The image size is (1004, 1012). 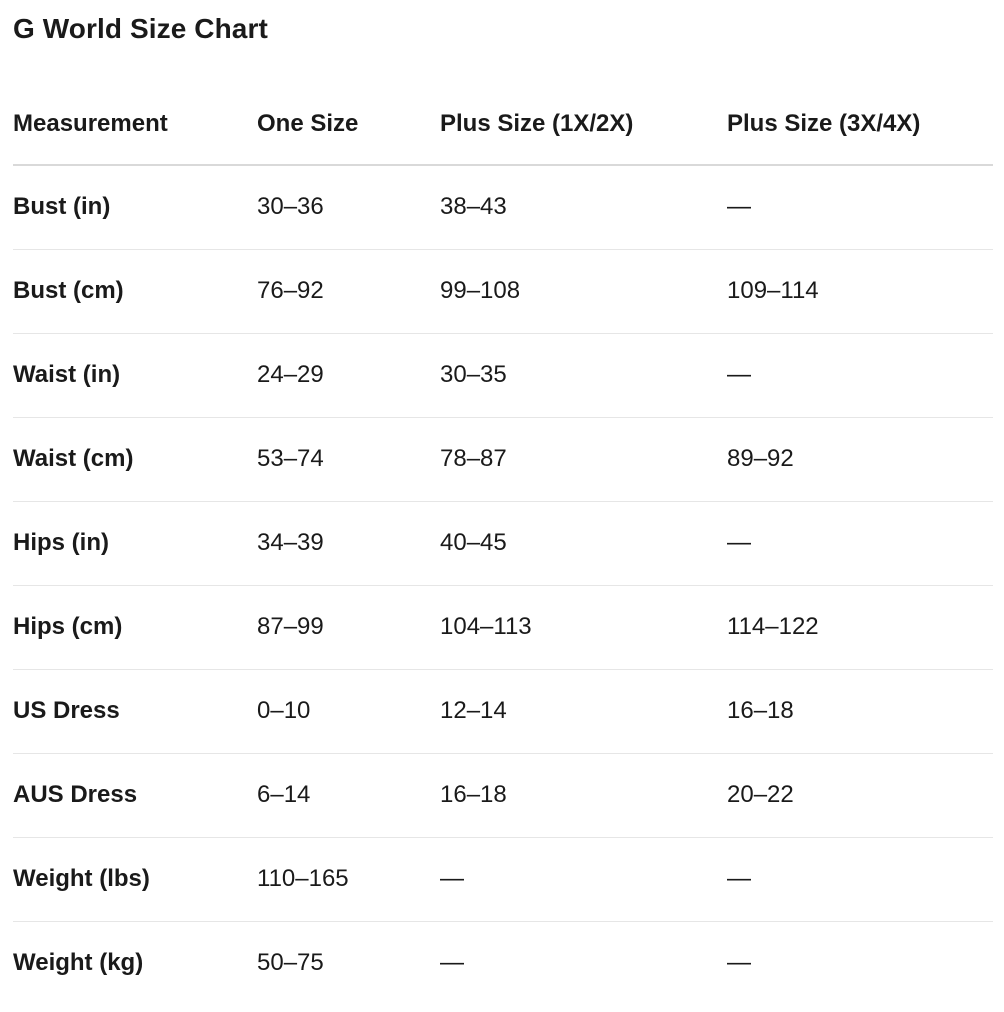 What do you see at coordinates (583, 627) in the screenshot?
I see `cell-plus-size-1x-2x: 104–113` at bounding box center [583, 627].